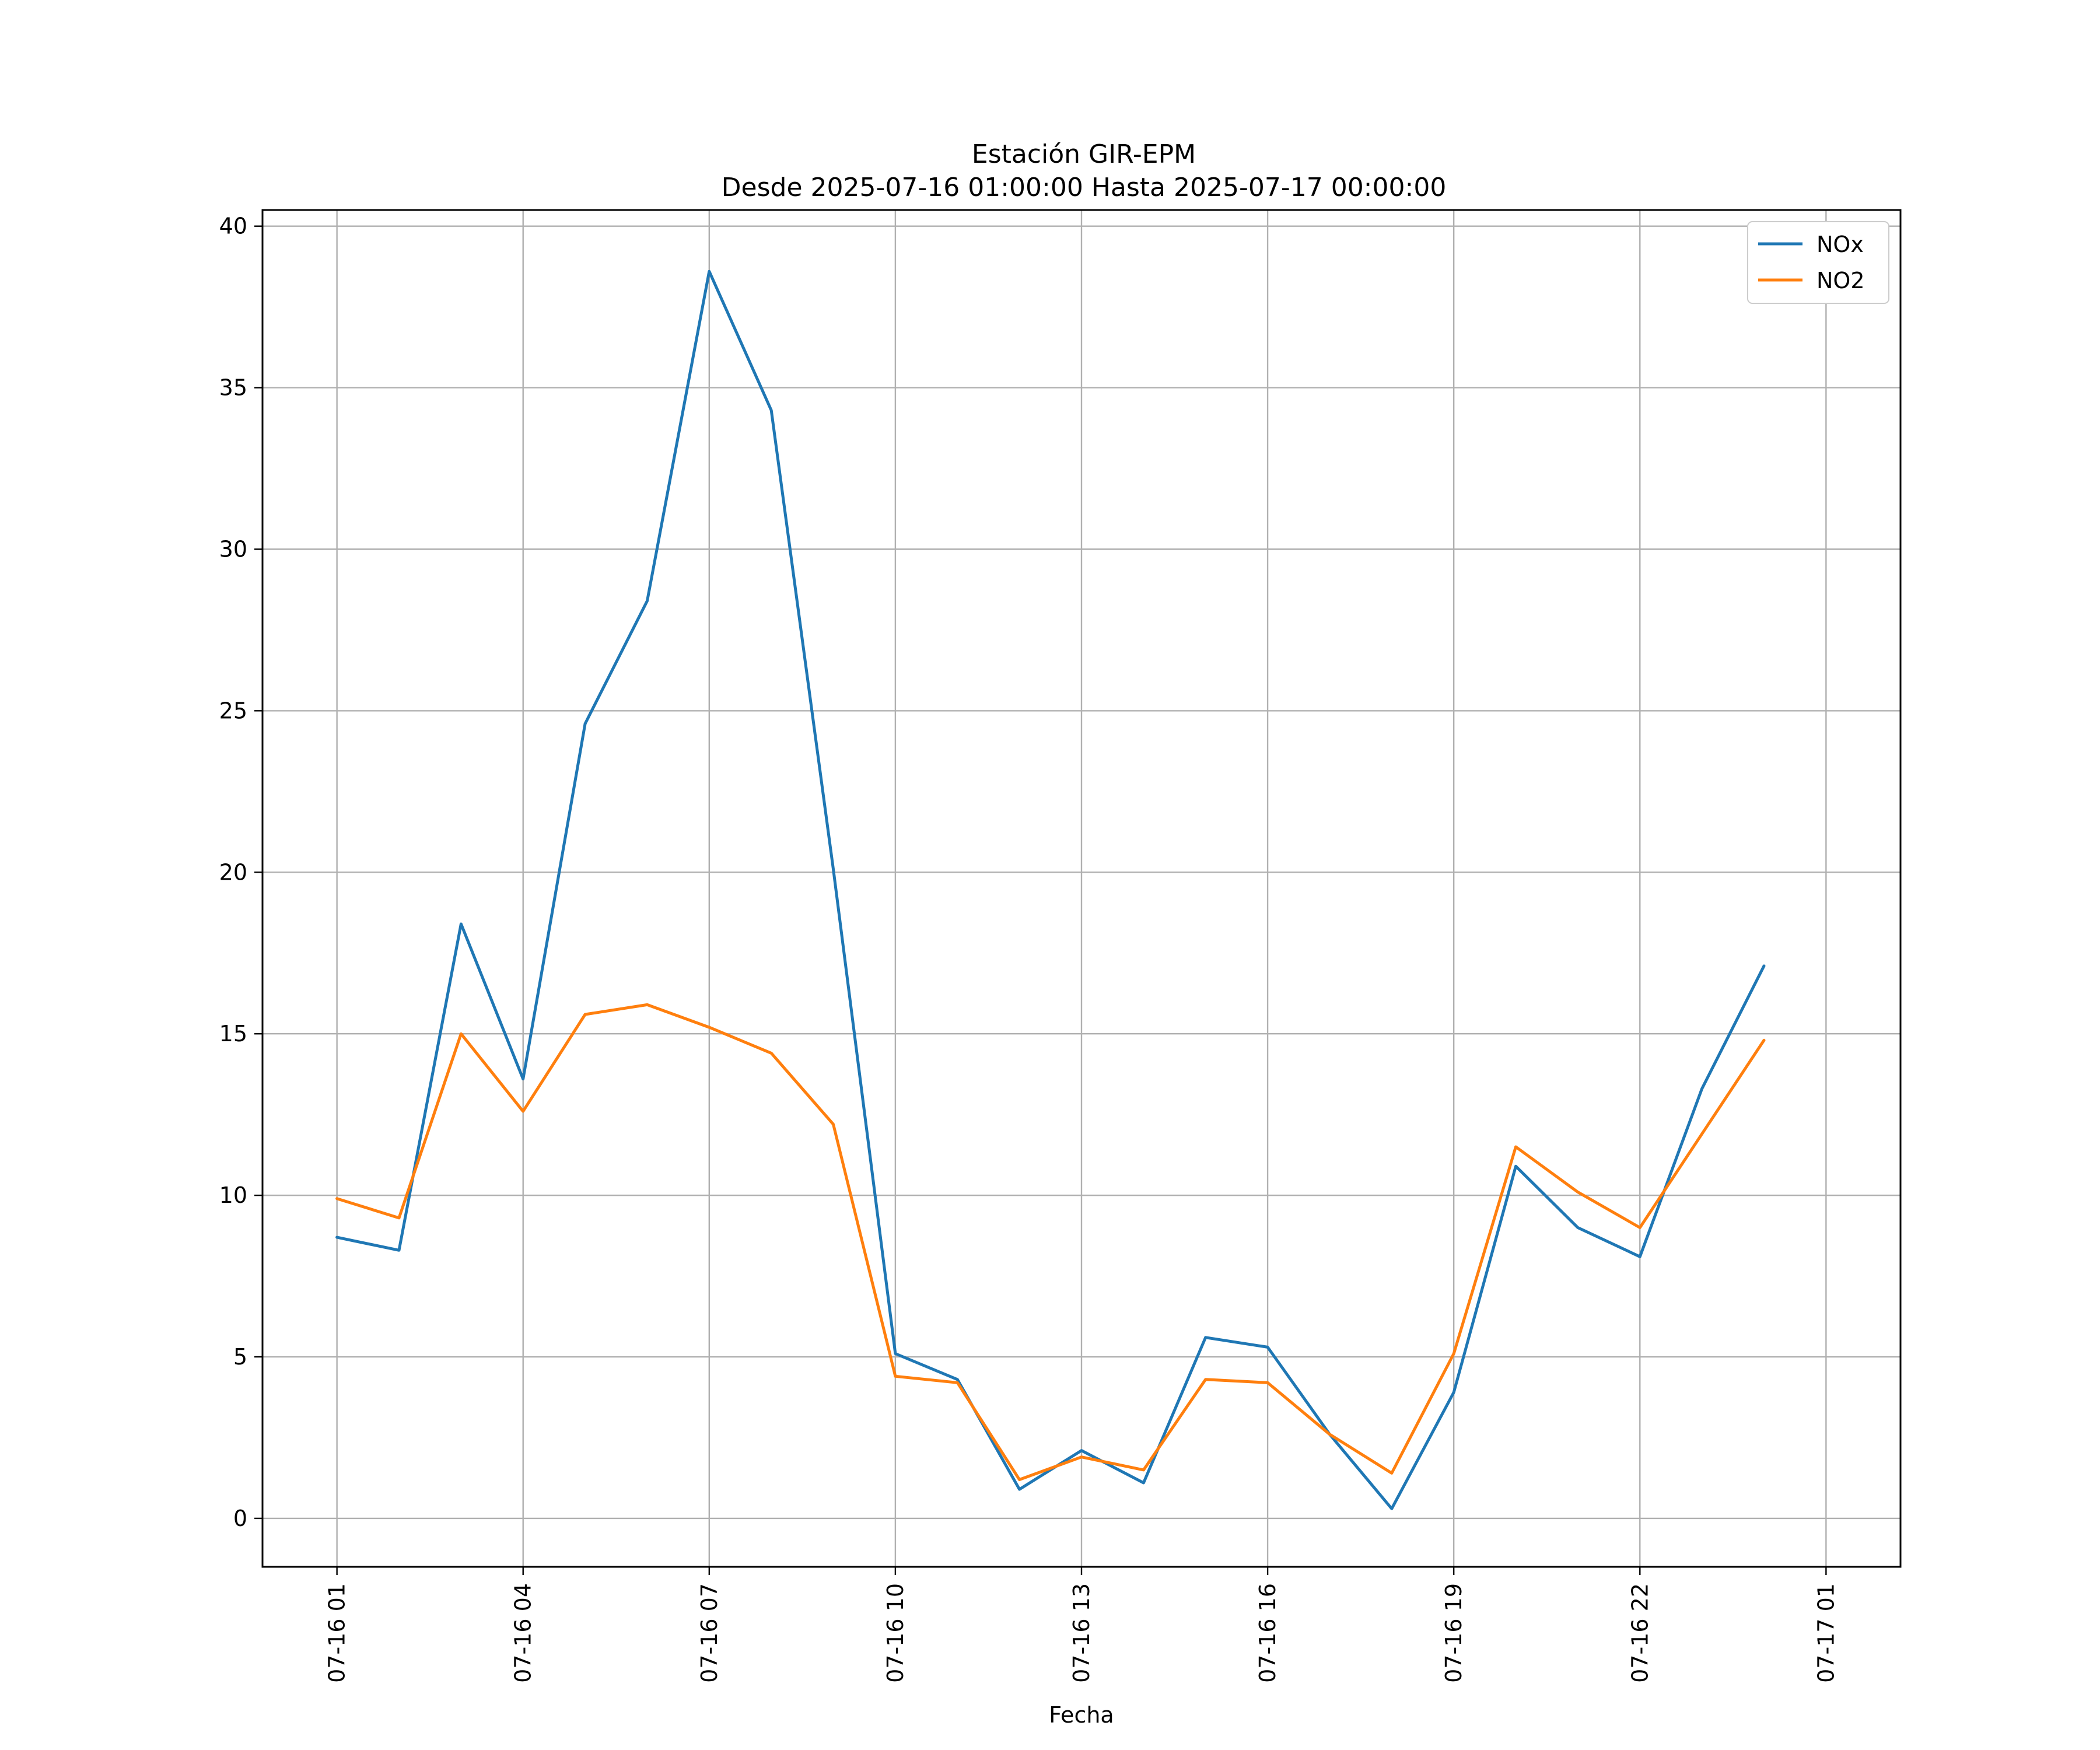 The image size is (2100, 1750). What do you see at coordinates (233, 872) in the screenshot?
I see `y-tick-label: 20` at bounding box center [233, 872].